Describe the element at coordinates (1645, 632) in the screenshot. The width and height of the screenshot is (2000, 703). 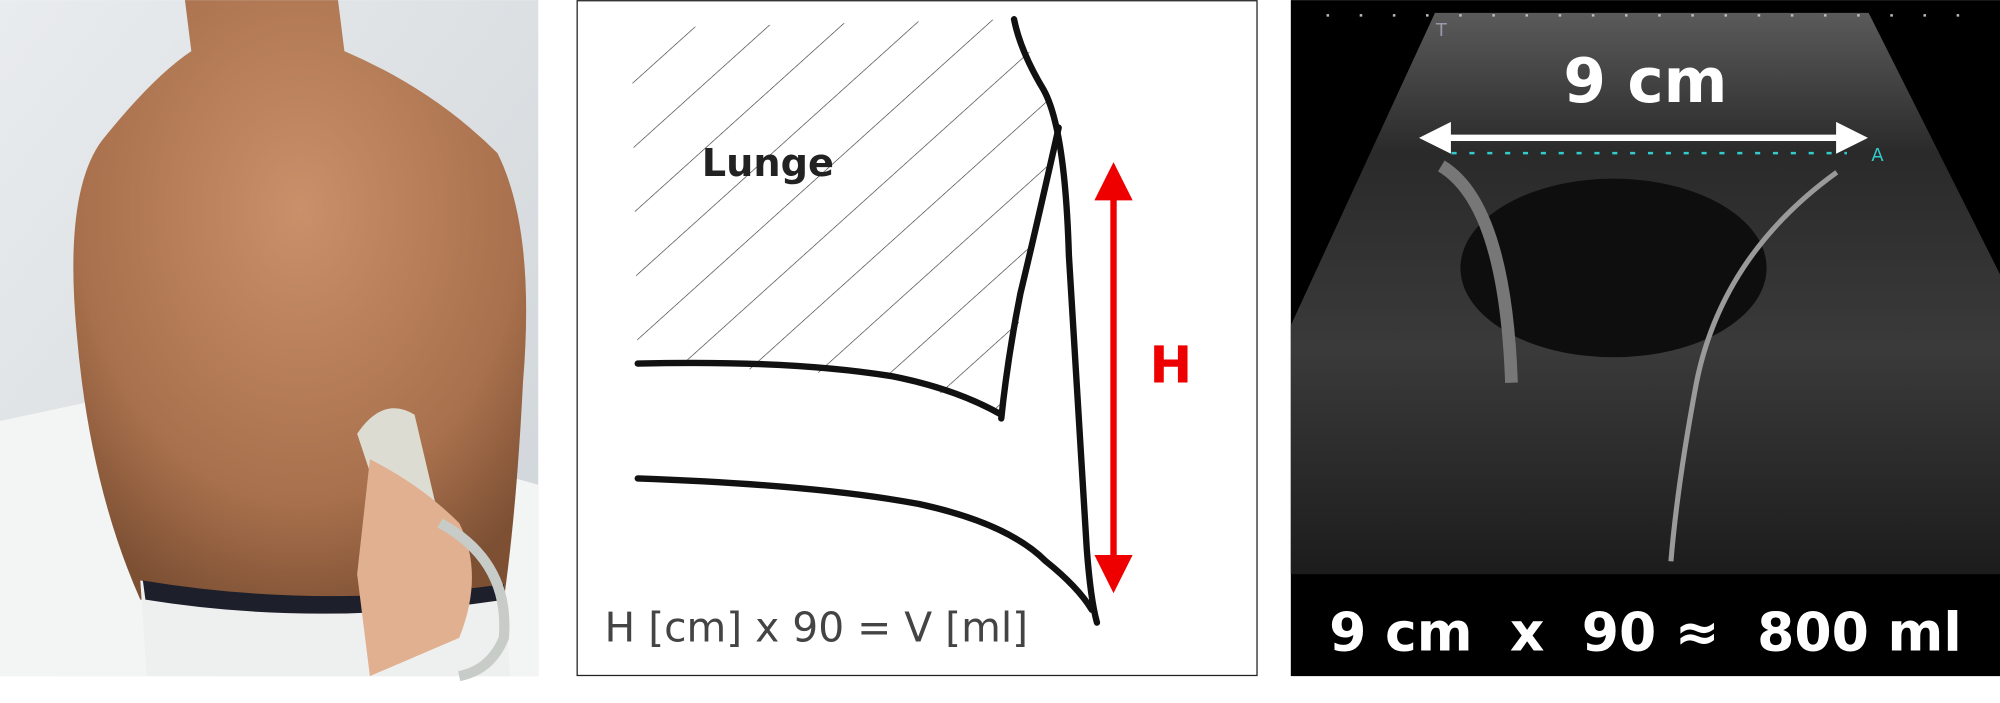
I see `result: 9 cm x 90 ≈ 800 ml` at that location.